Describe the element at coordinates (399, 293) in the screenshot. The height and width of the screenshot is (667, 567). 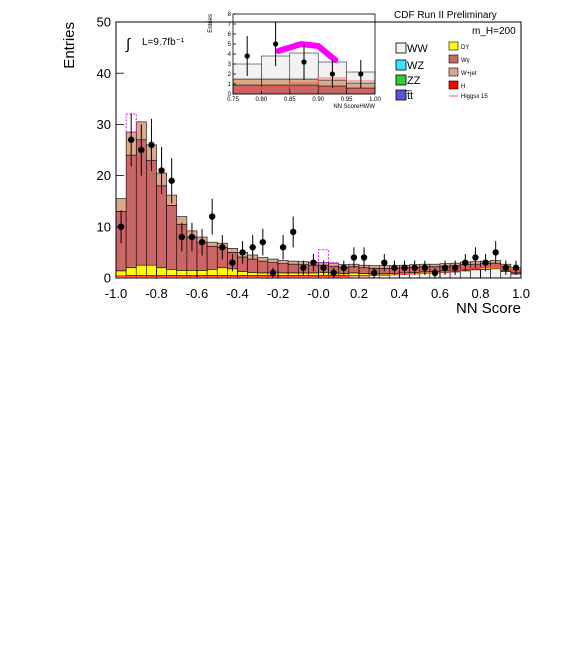
I see `x-tick-label-7: 0.4` at that location.